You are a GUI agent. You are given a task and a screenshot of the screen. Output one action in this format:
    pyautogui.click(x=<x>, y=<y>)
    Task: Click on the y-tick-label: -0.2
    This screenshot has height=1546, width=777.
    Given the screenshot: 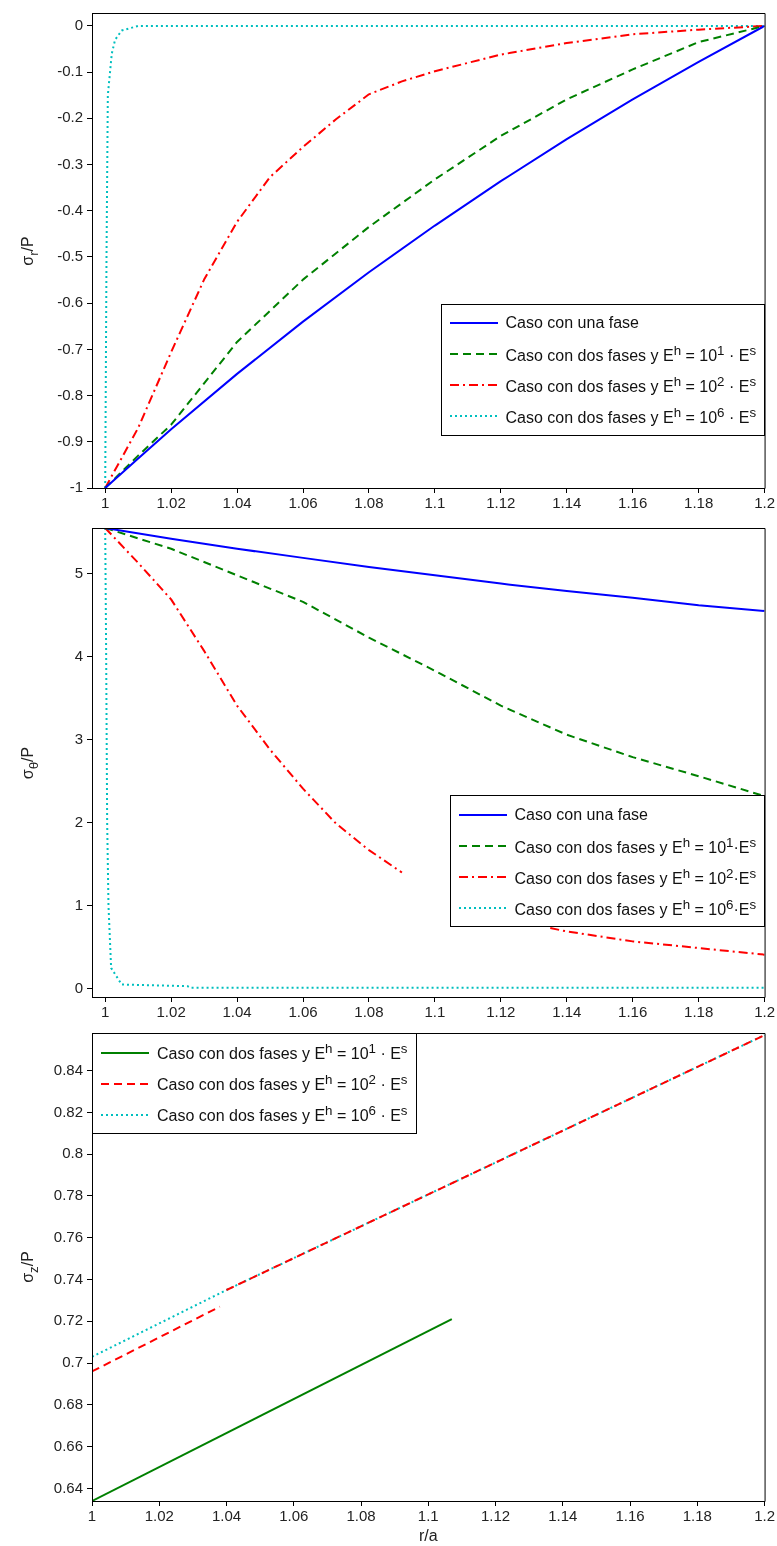 What is the action you would take?
    pyautogui.click(x=70, y=117)
    